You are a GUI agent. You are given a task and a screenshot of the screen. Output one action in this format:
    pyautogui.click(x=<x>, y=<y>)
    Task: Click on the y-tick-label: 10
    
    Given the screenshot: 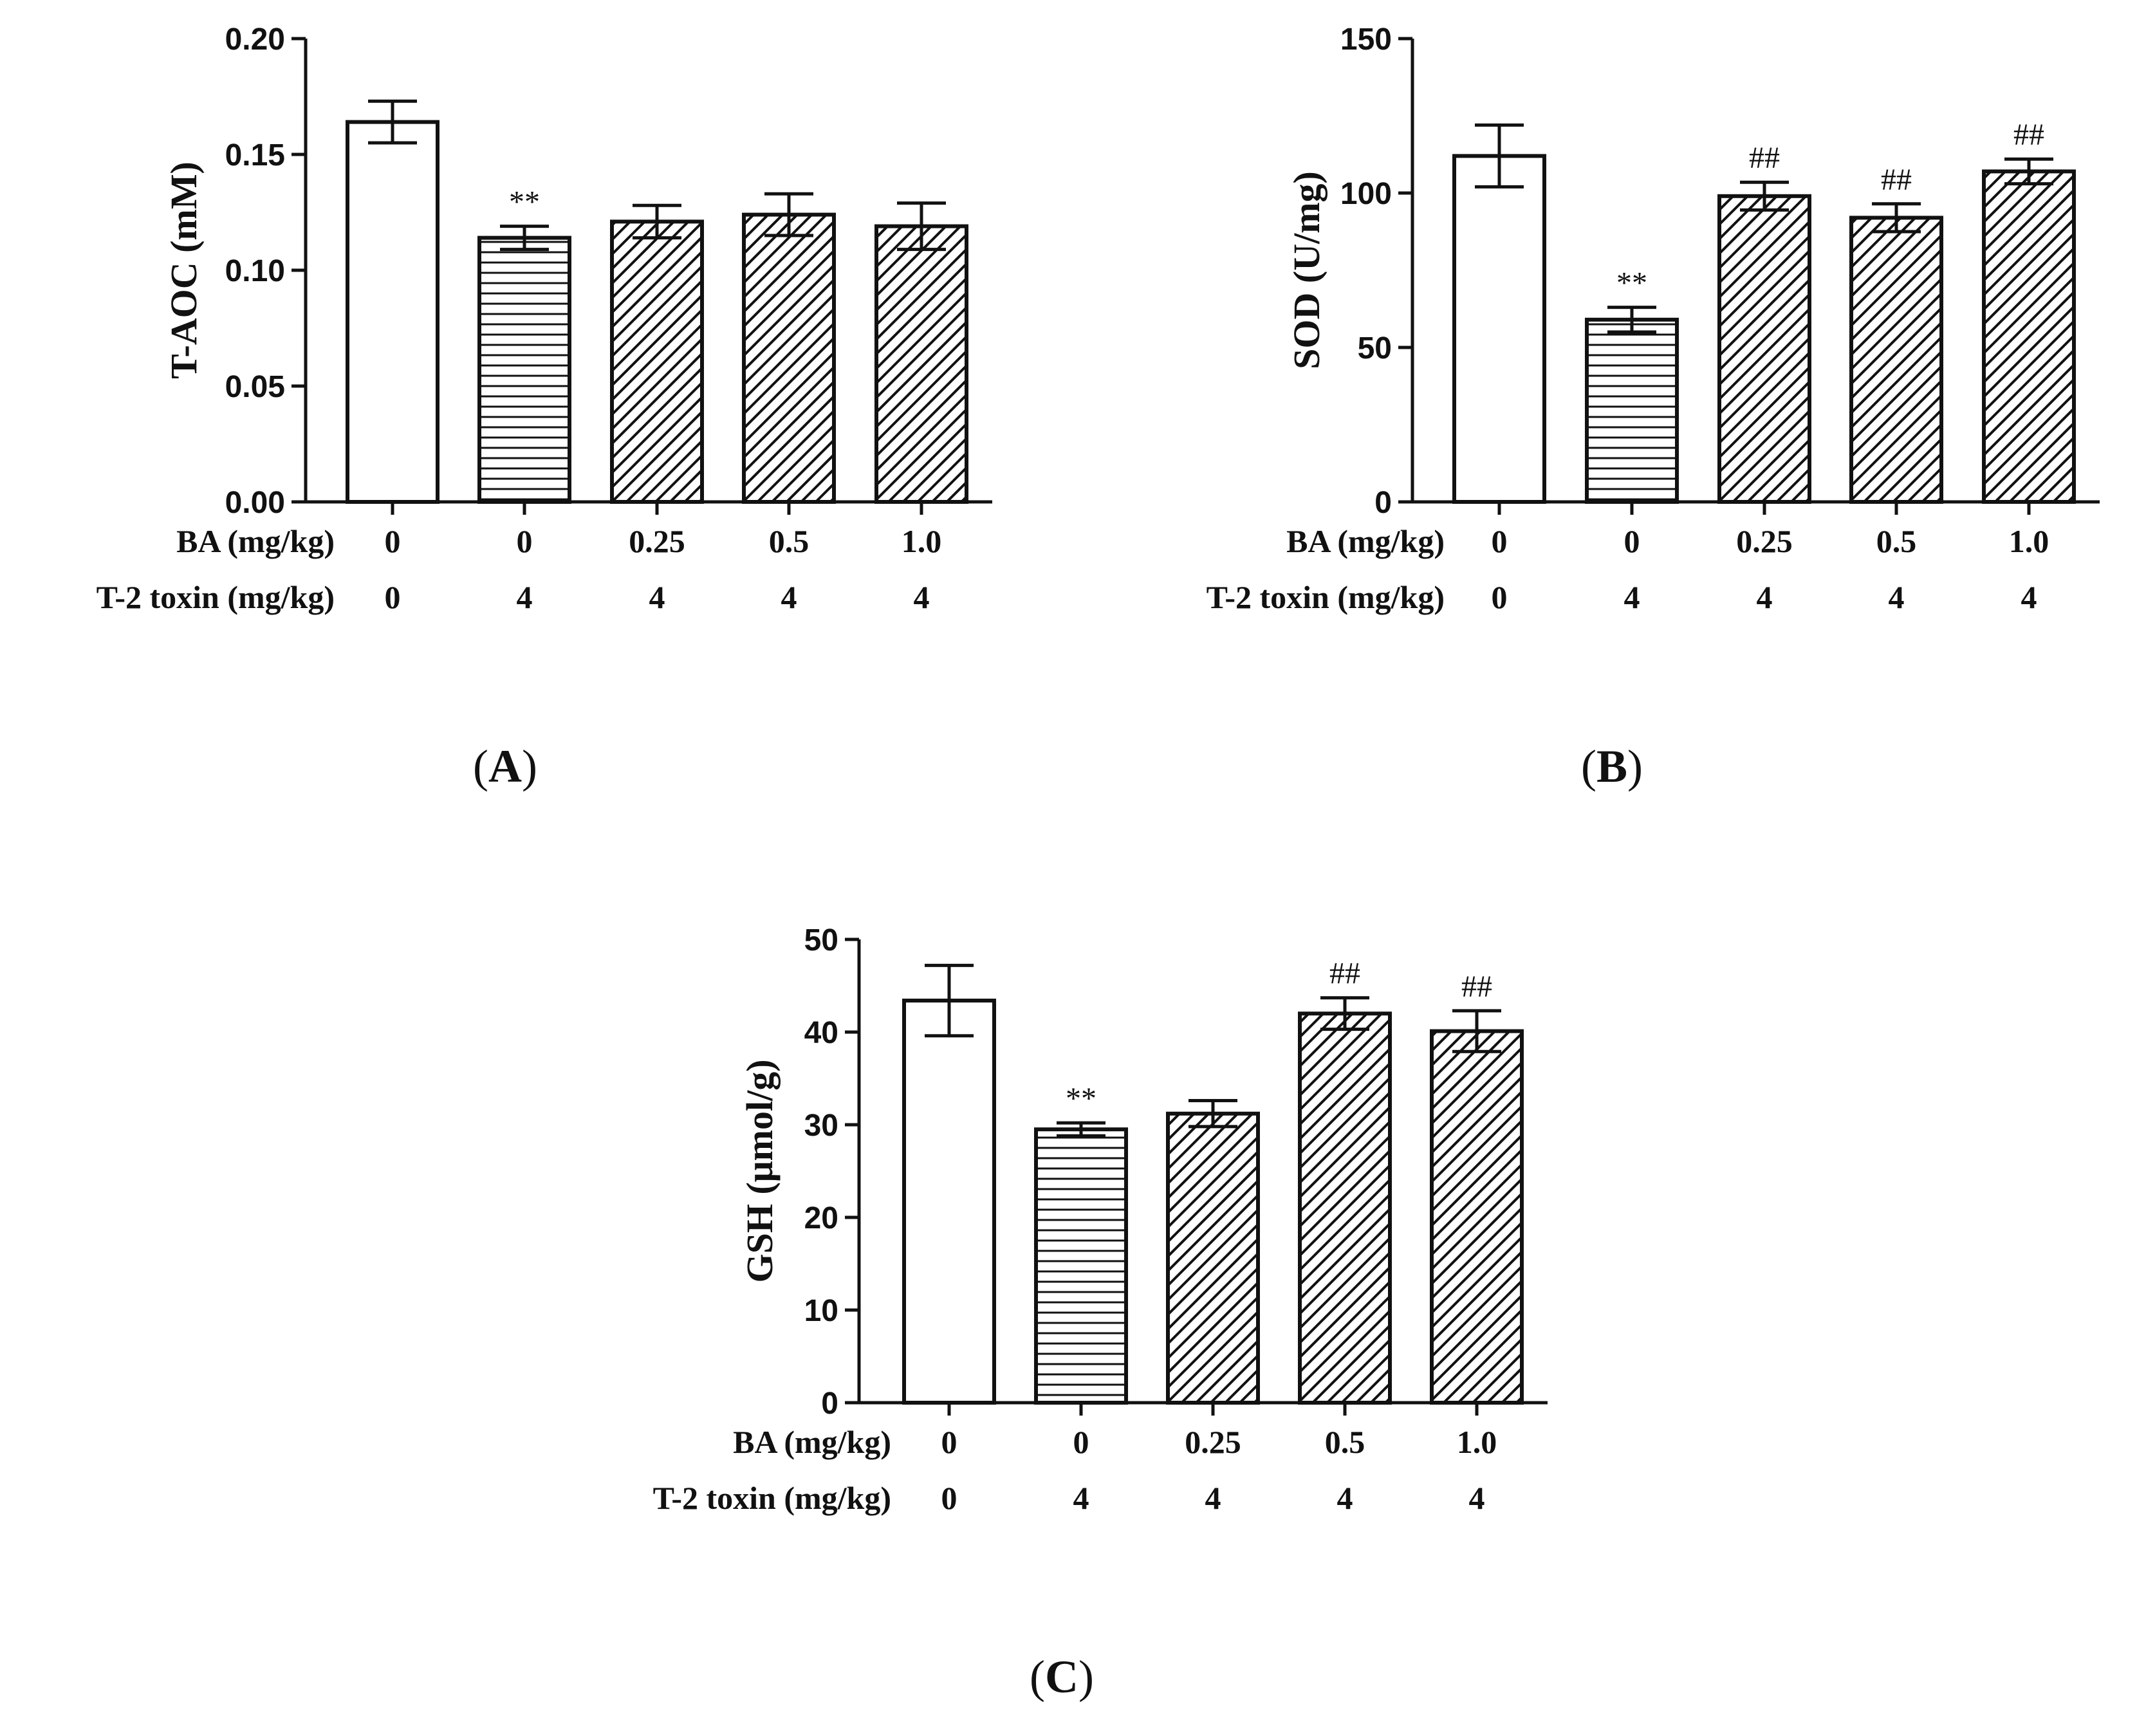 What is the action you would take?
    pyautogui.click(x=821, y=1311)
    